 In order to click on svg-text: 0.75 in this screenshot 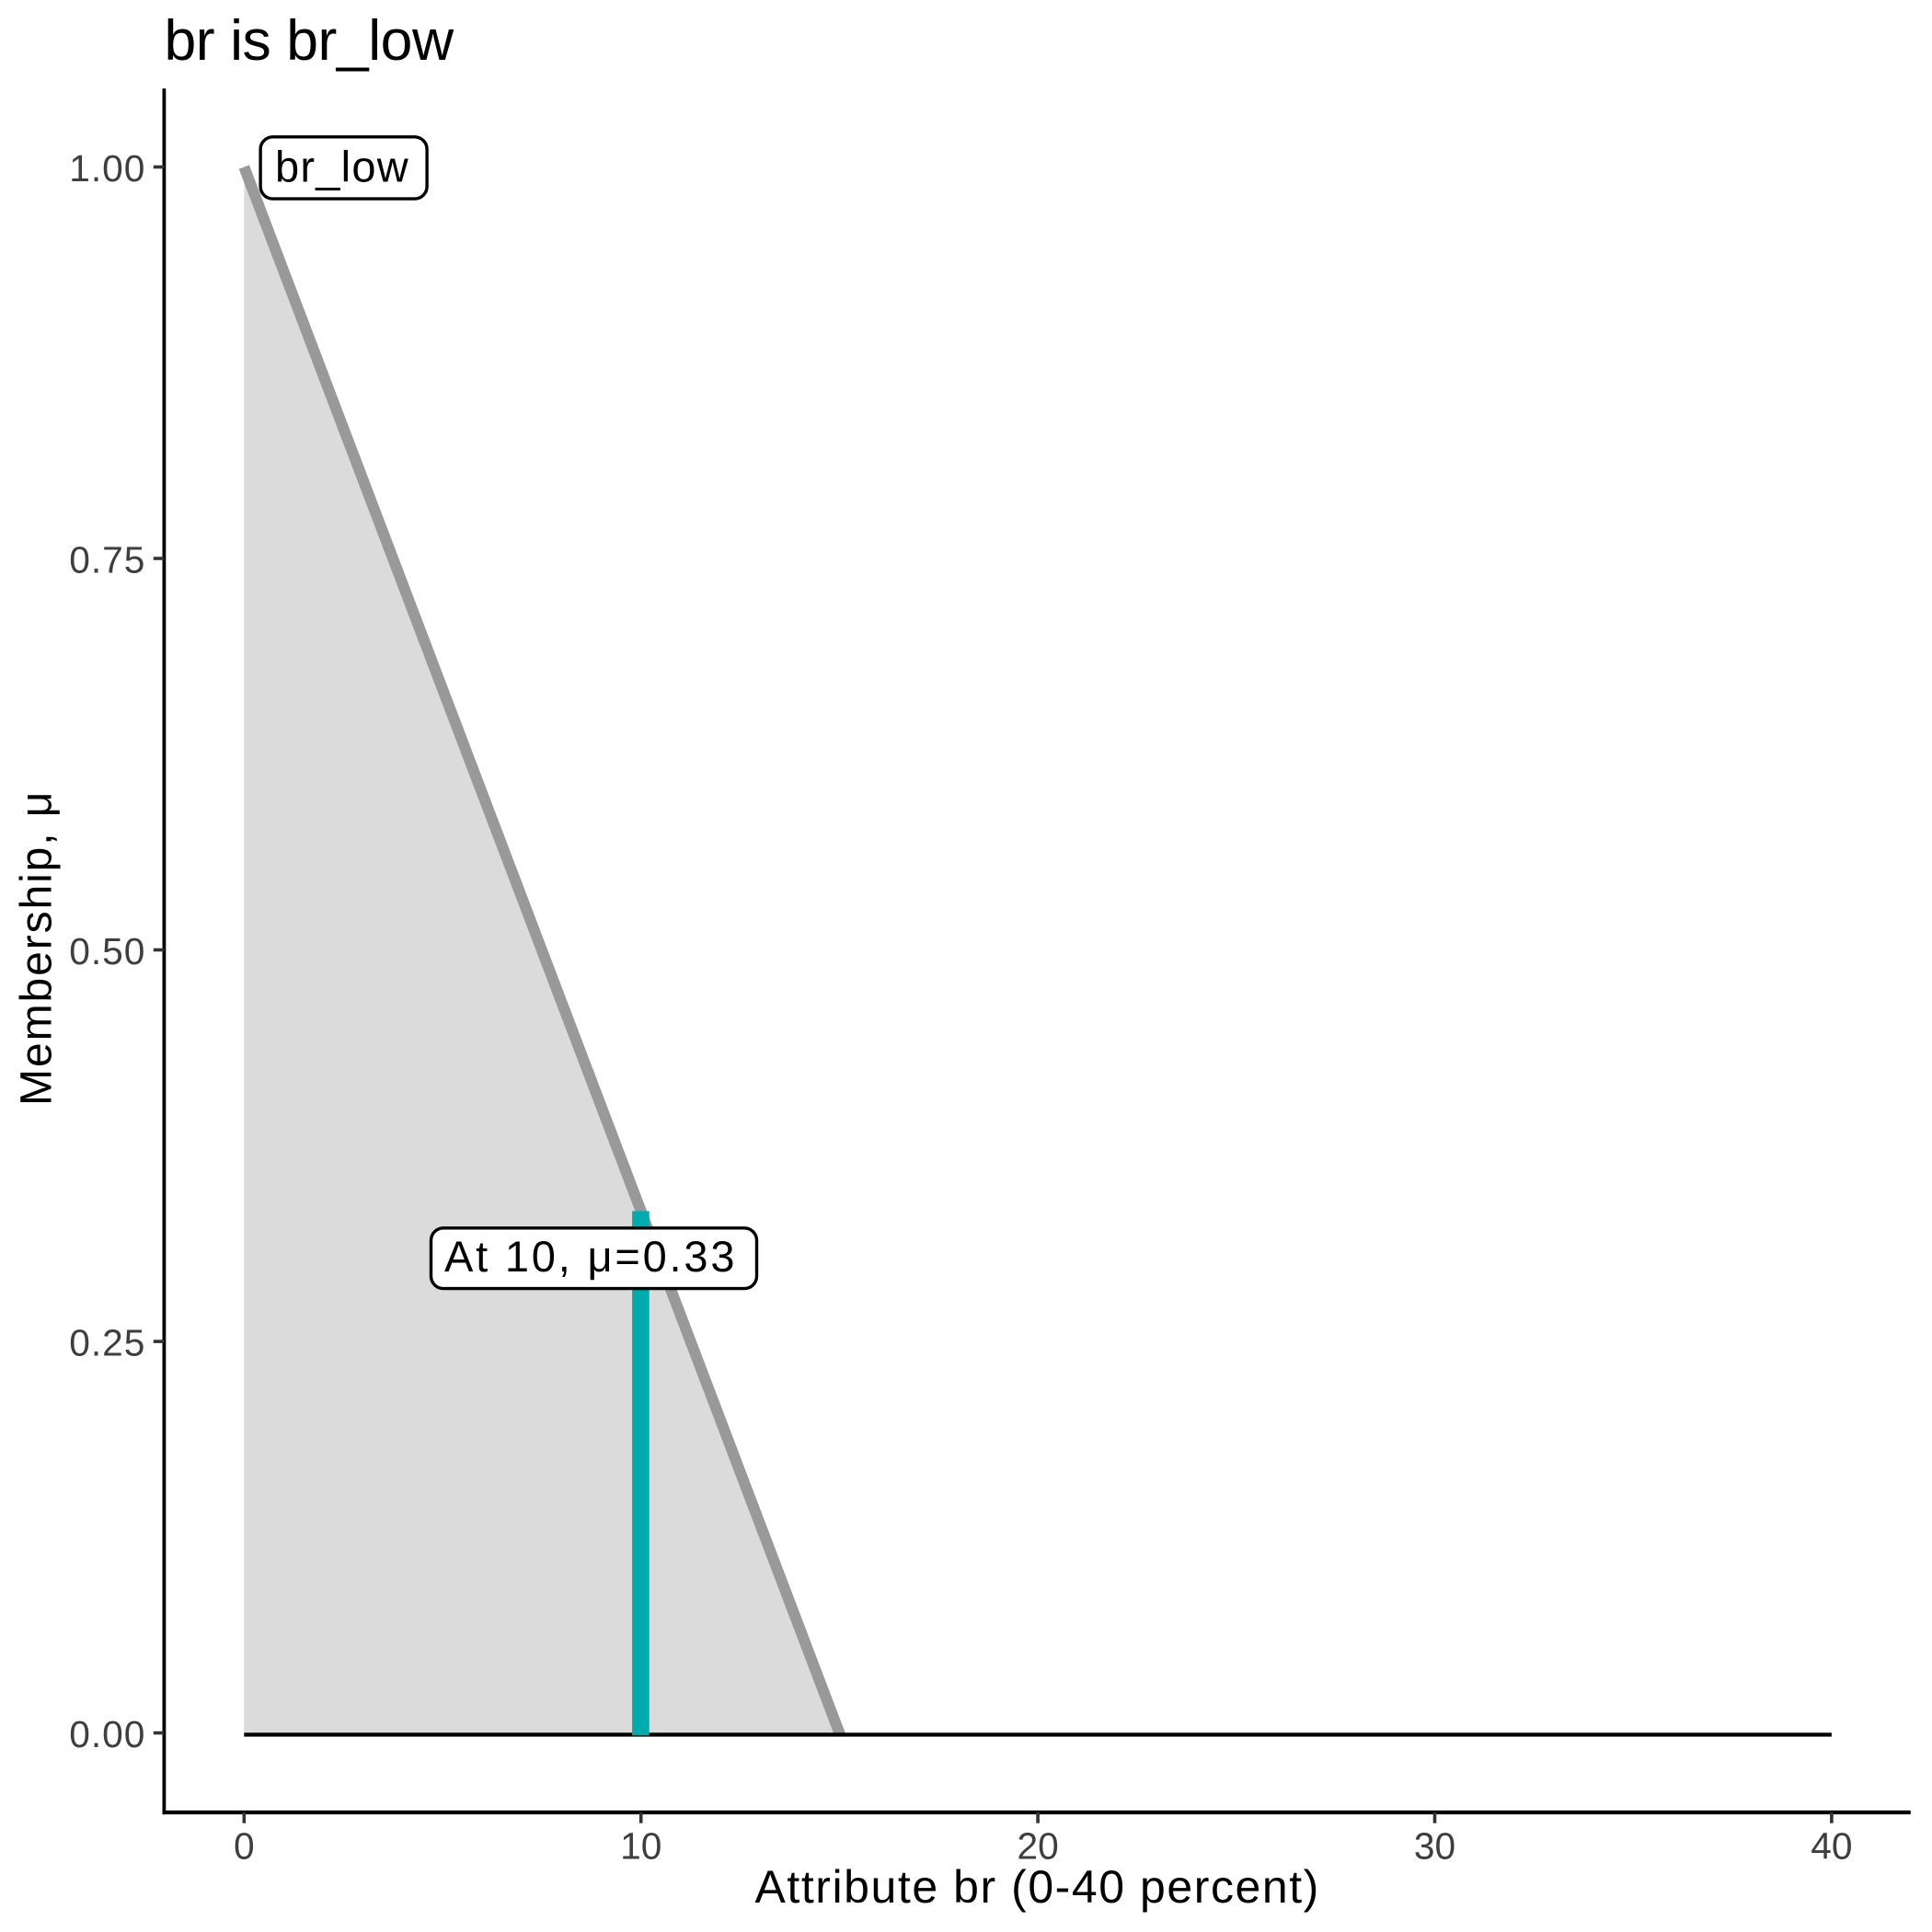, I will do `click(107, 560)`.